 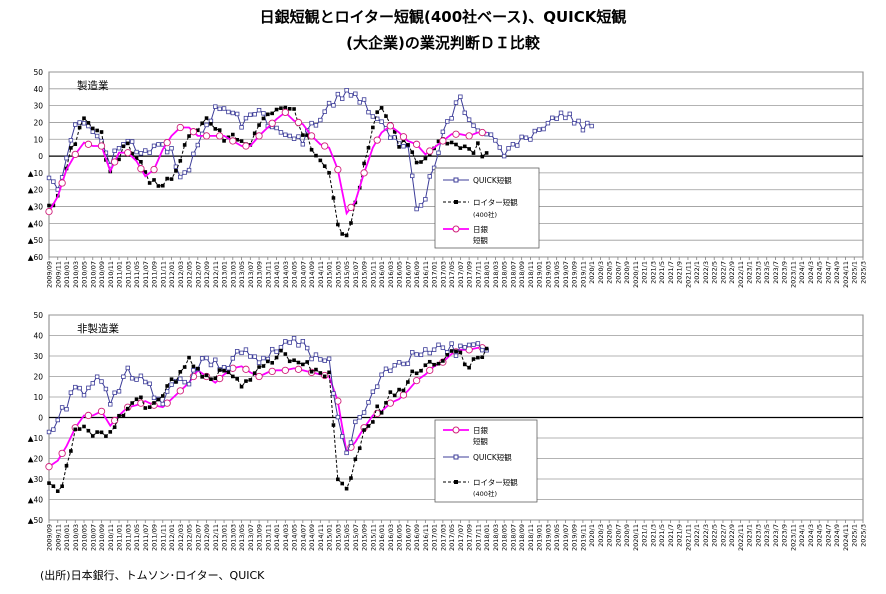 I want to click on x-tick-label: 2010/05, so click(x=85, y=537).